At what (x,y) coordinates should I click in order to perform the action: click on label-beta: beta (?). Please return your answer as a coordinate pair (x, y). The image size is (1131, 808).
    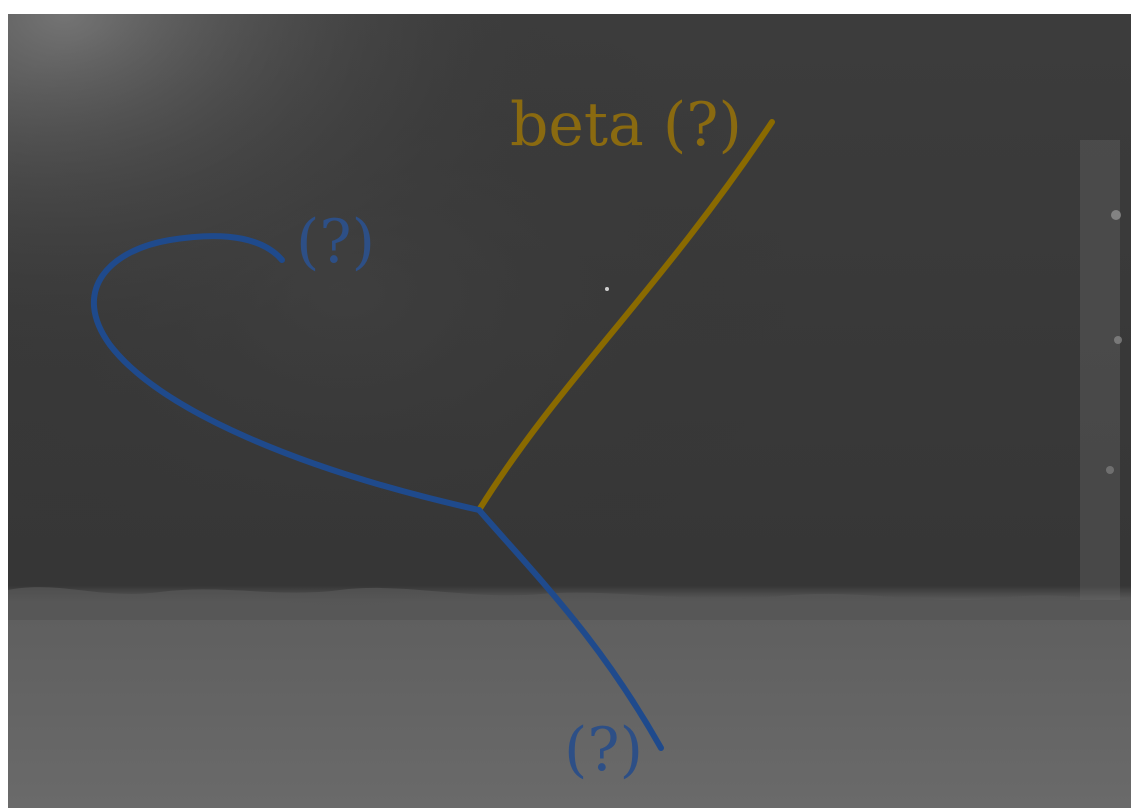
    Looking at the image, I should click on (626, 125).